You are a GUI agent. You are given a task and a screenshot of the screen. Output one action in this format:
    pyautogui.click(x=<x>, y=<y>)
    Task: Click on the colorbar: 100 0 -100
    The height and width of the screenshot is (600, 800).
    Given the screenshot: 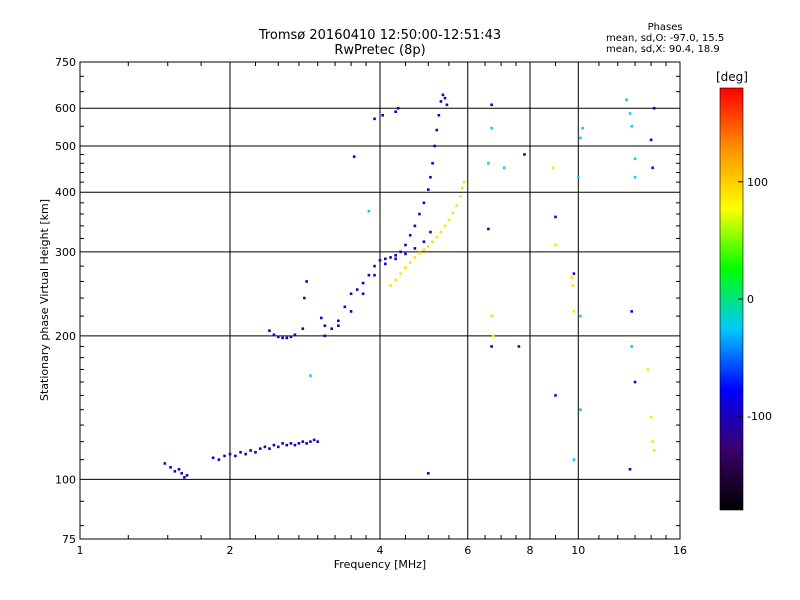 What is the action you would take?
    pyautogui.click(x=745, y=299)
    